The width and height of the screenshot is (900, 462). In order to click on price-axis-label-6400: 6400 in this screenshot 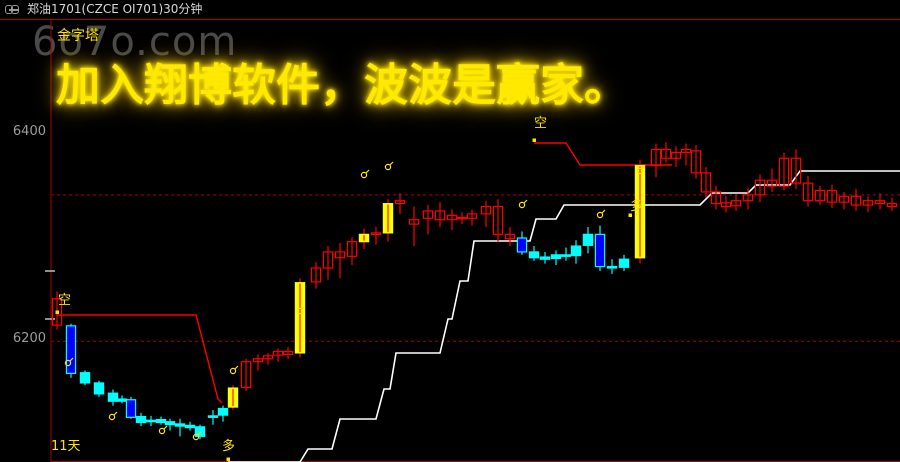, I will do `click(29, 131)`.